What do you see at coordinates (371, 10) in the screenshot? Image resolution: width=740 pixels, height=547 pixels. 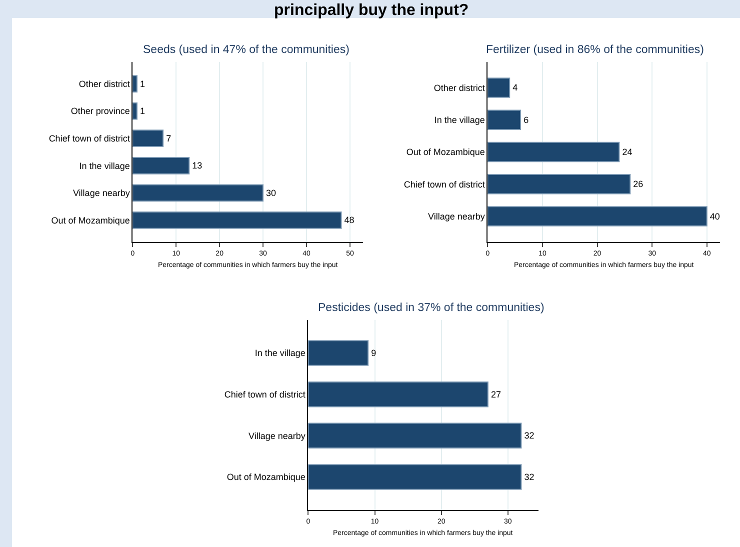 I see `text: principally buy the input?` at bounding box center [371, 10].